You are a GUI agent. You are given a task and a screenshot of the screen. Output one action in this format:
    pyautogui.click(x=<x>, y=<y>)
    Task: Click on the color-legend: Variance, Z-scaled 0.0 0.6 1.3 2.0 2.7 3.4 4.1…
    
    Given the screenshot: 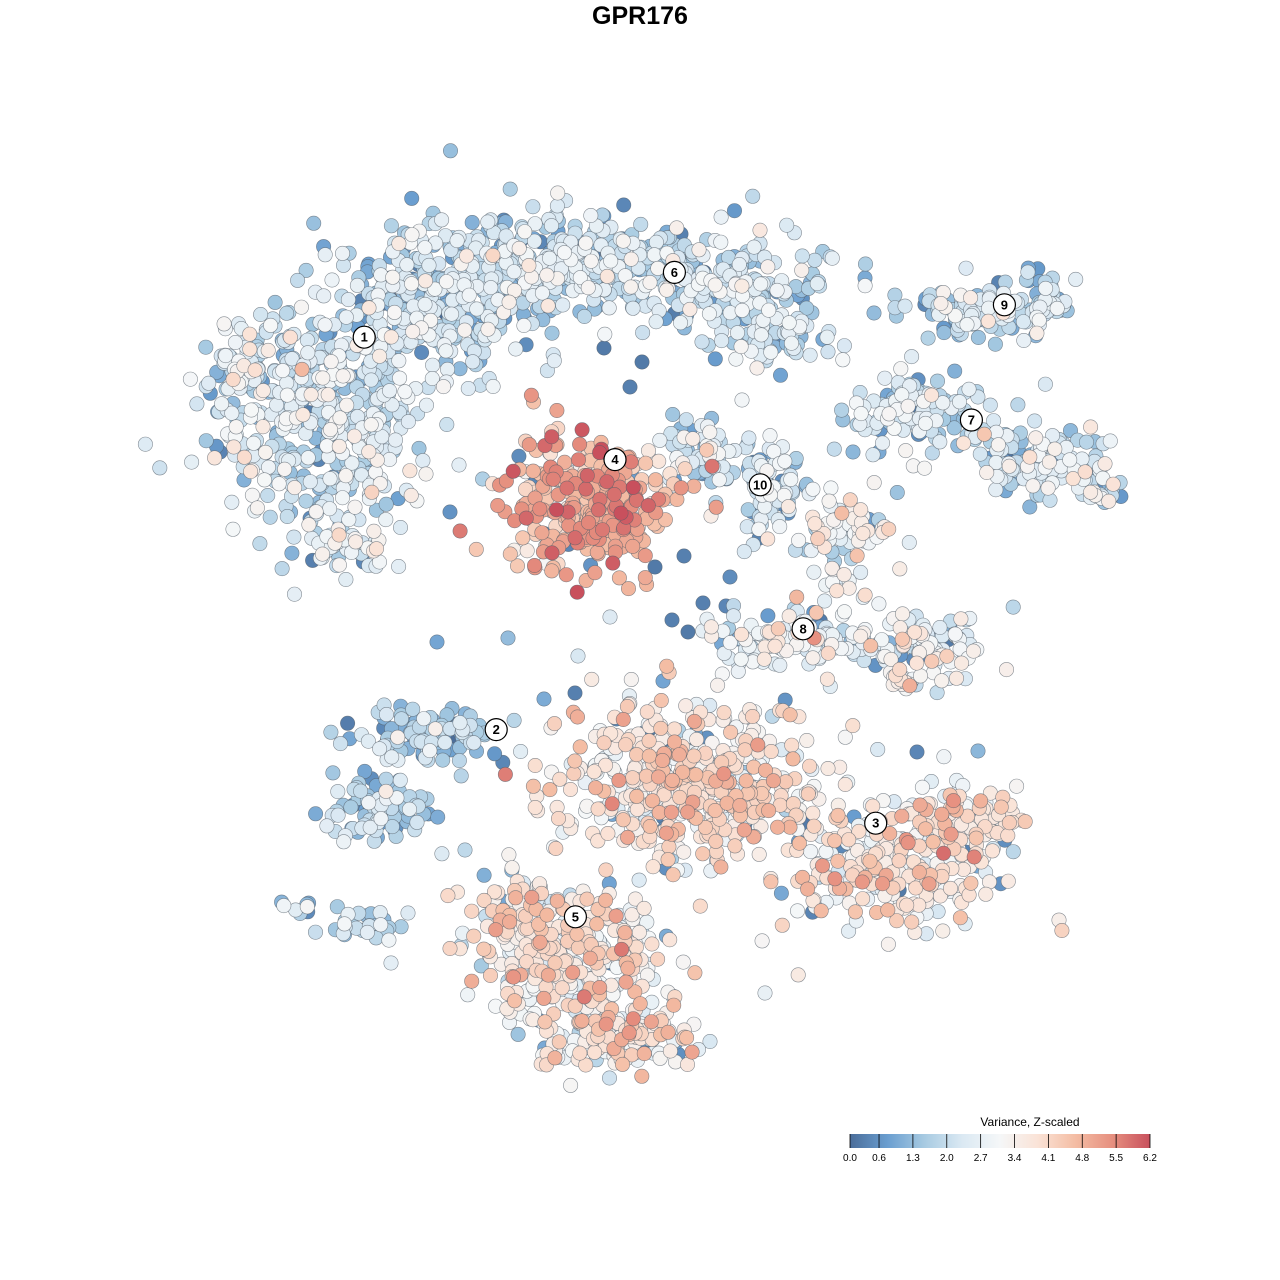 What is the action you would take?
    pyautogui.click(x=1000, y=1139)
    